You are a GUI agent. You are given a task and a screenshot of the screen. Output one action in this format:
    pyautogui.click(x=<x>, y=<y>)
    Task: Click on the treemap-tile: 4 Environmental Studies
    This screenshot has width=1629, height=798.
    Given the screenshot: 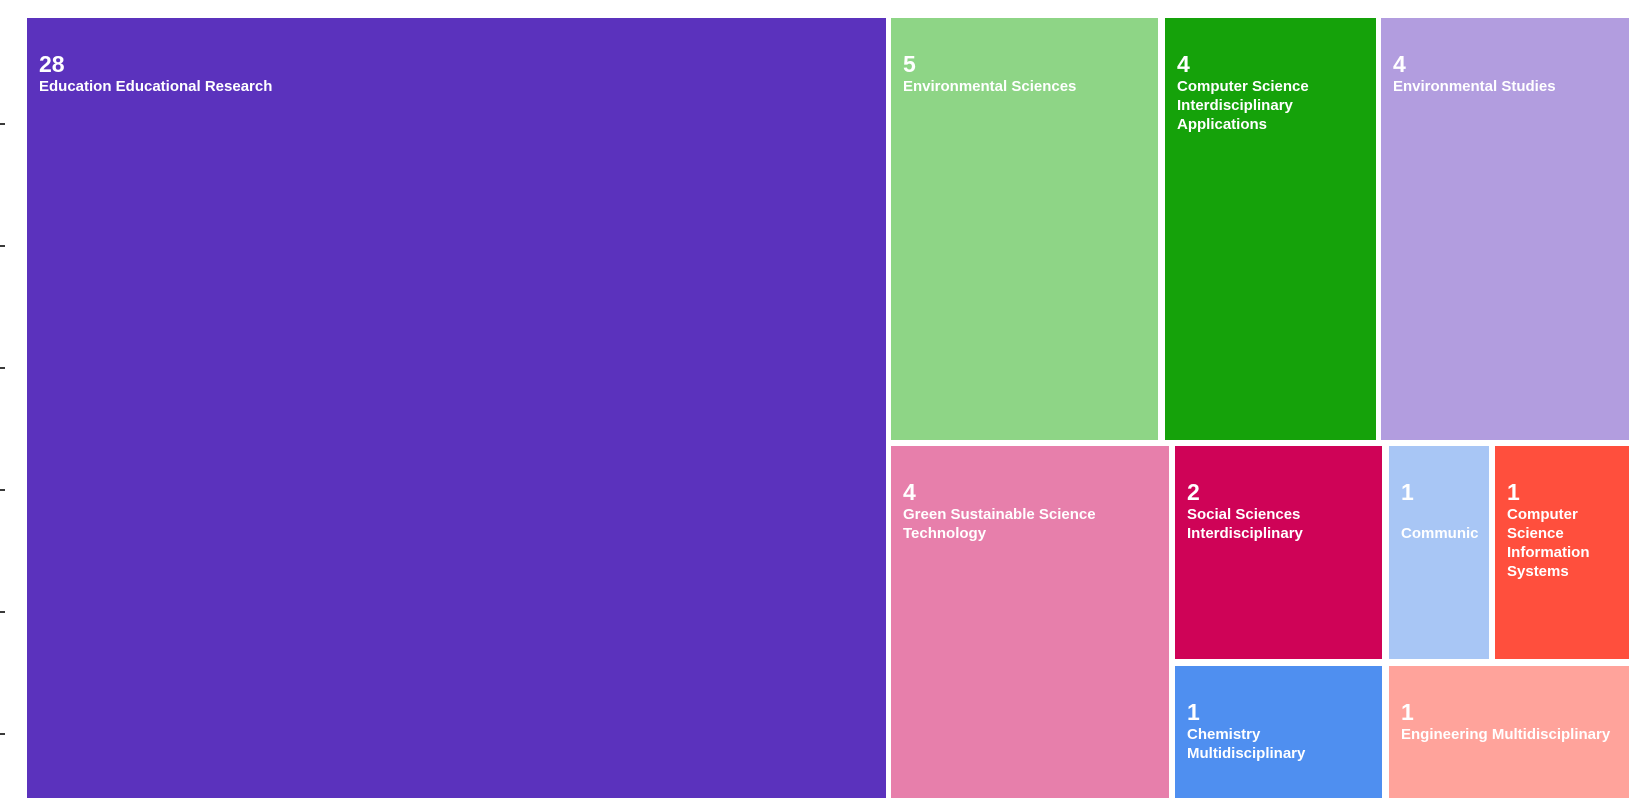 What is the action you would take?
    pyautogui.click(x=1505, y=229)
    